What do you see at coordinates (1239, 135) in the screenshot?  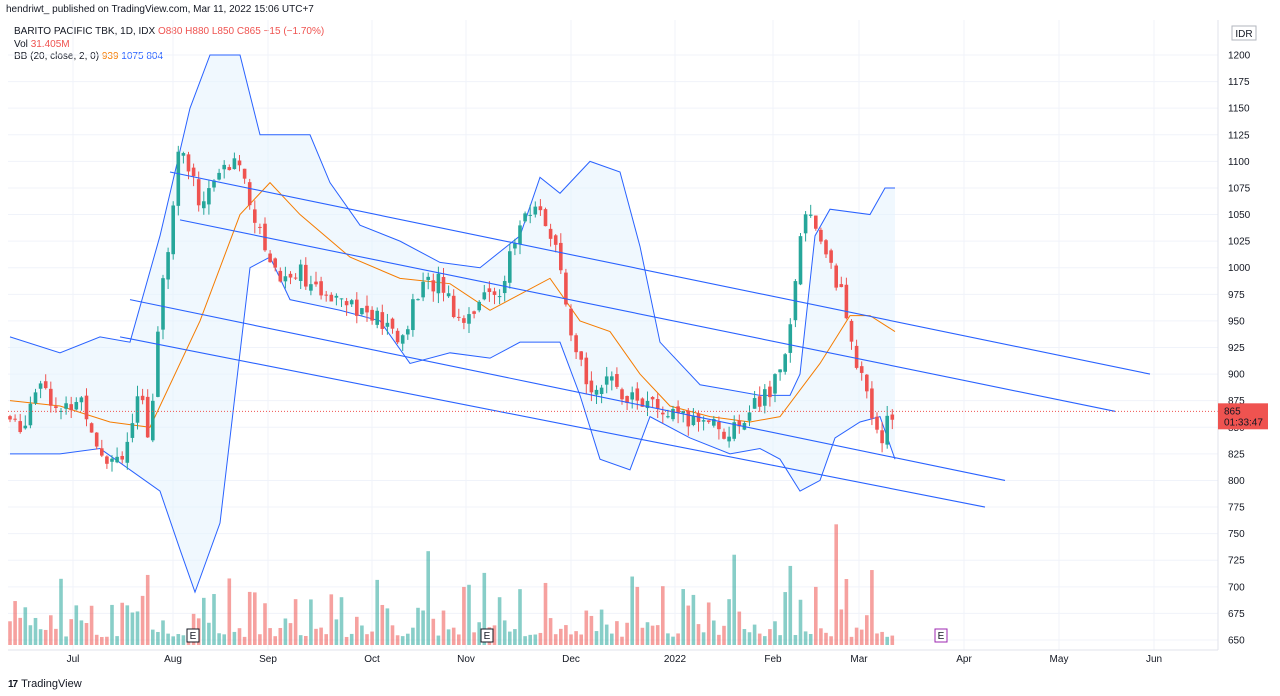 I see `price-tick-label: 1125` at bounding box center [1239, 135].